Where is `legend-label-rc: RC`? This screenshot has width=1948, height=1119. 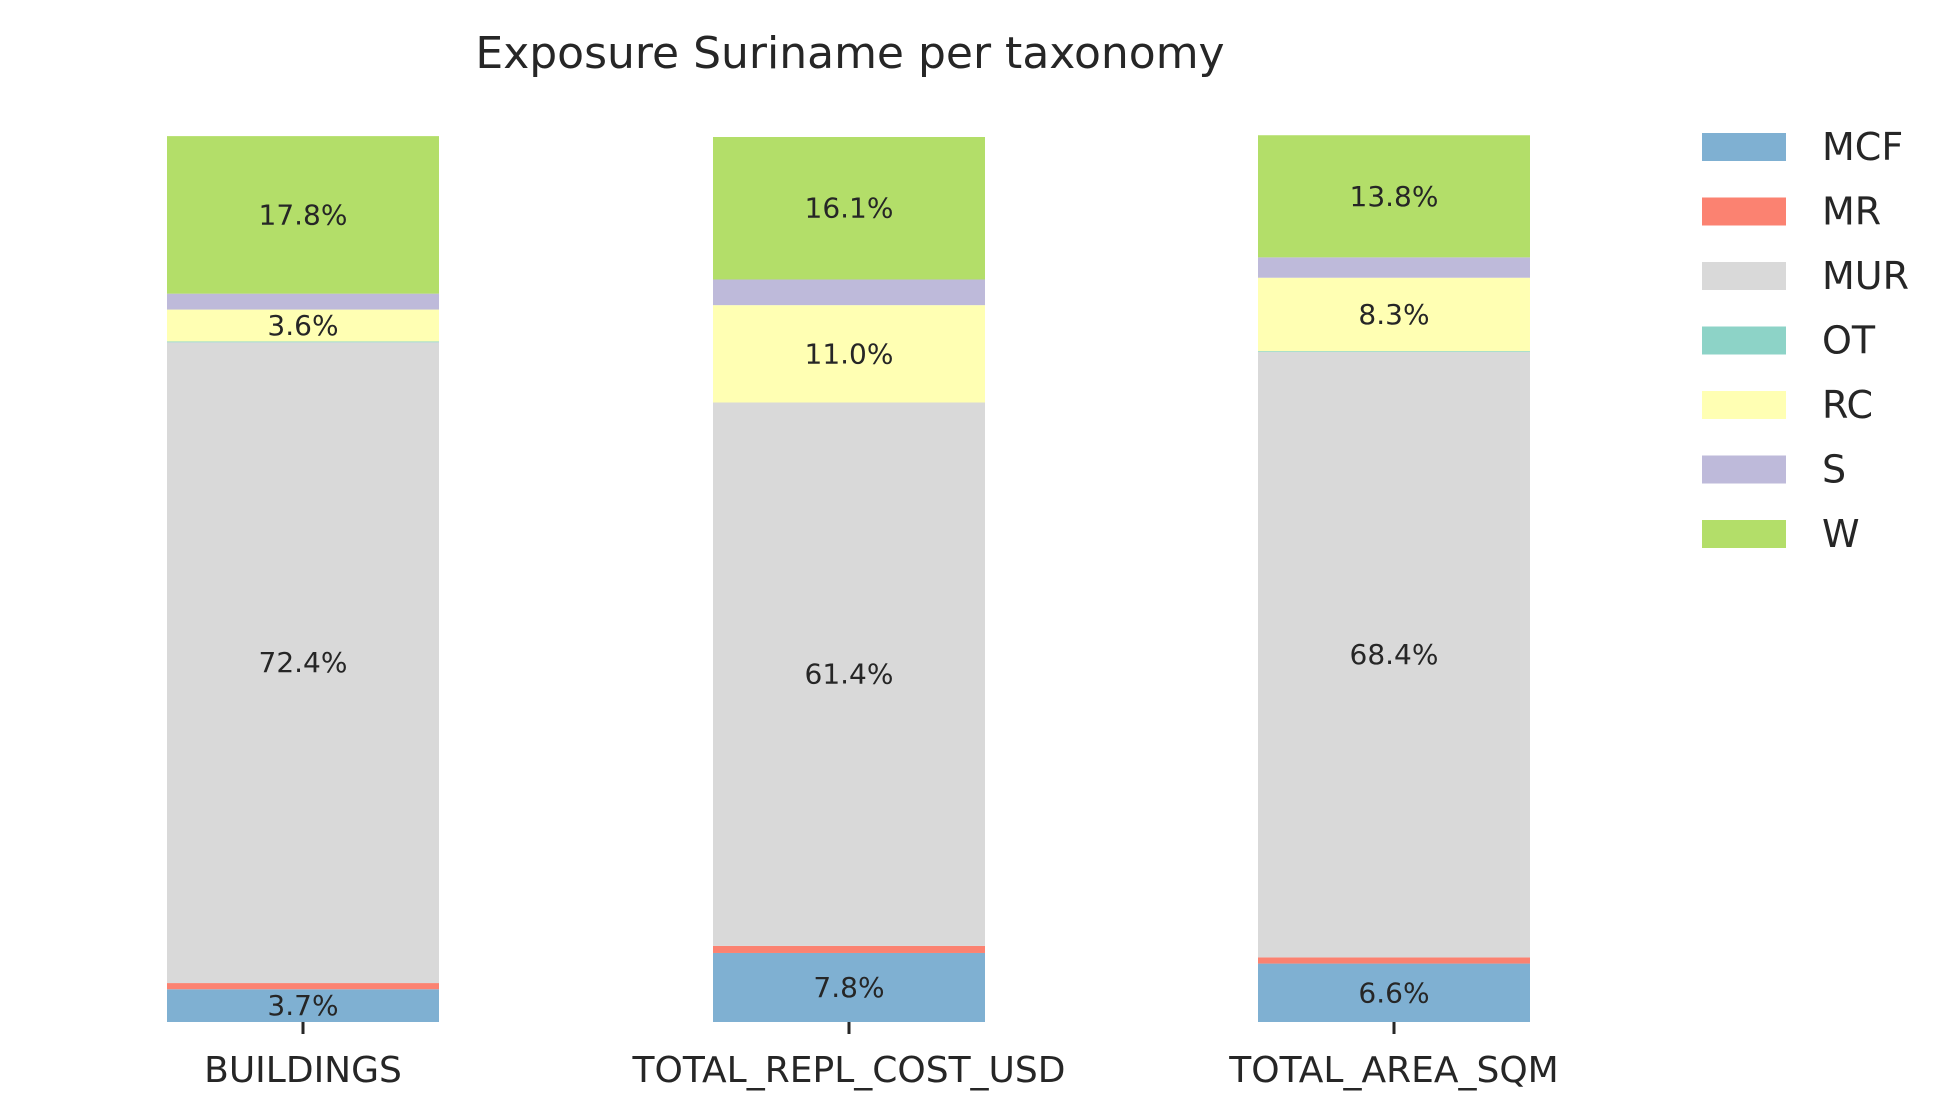
legend-label-rc: RC is located at coordinates (1847, 405).